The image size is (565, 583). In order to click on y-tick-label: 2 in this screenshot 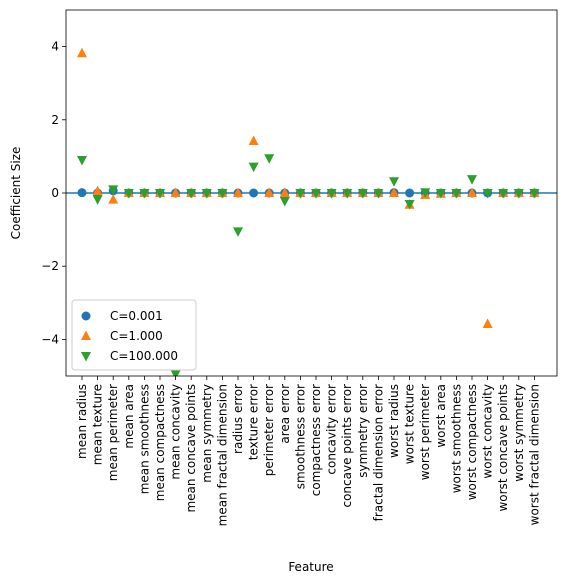, I will do `click(55, 120)`.